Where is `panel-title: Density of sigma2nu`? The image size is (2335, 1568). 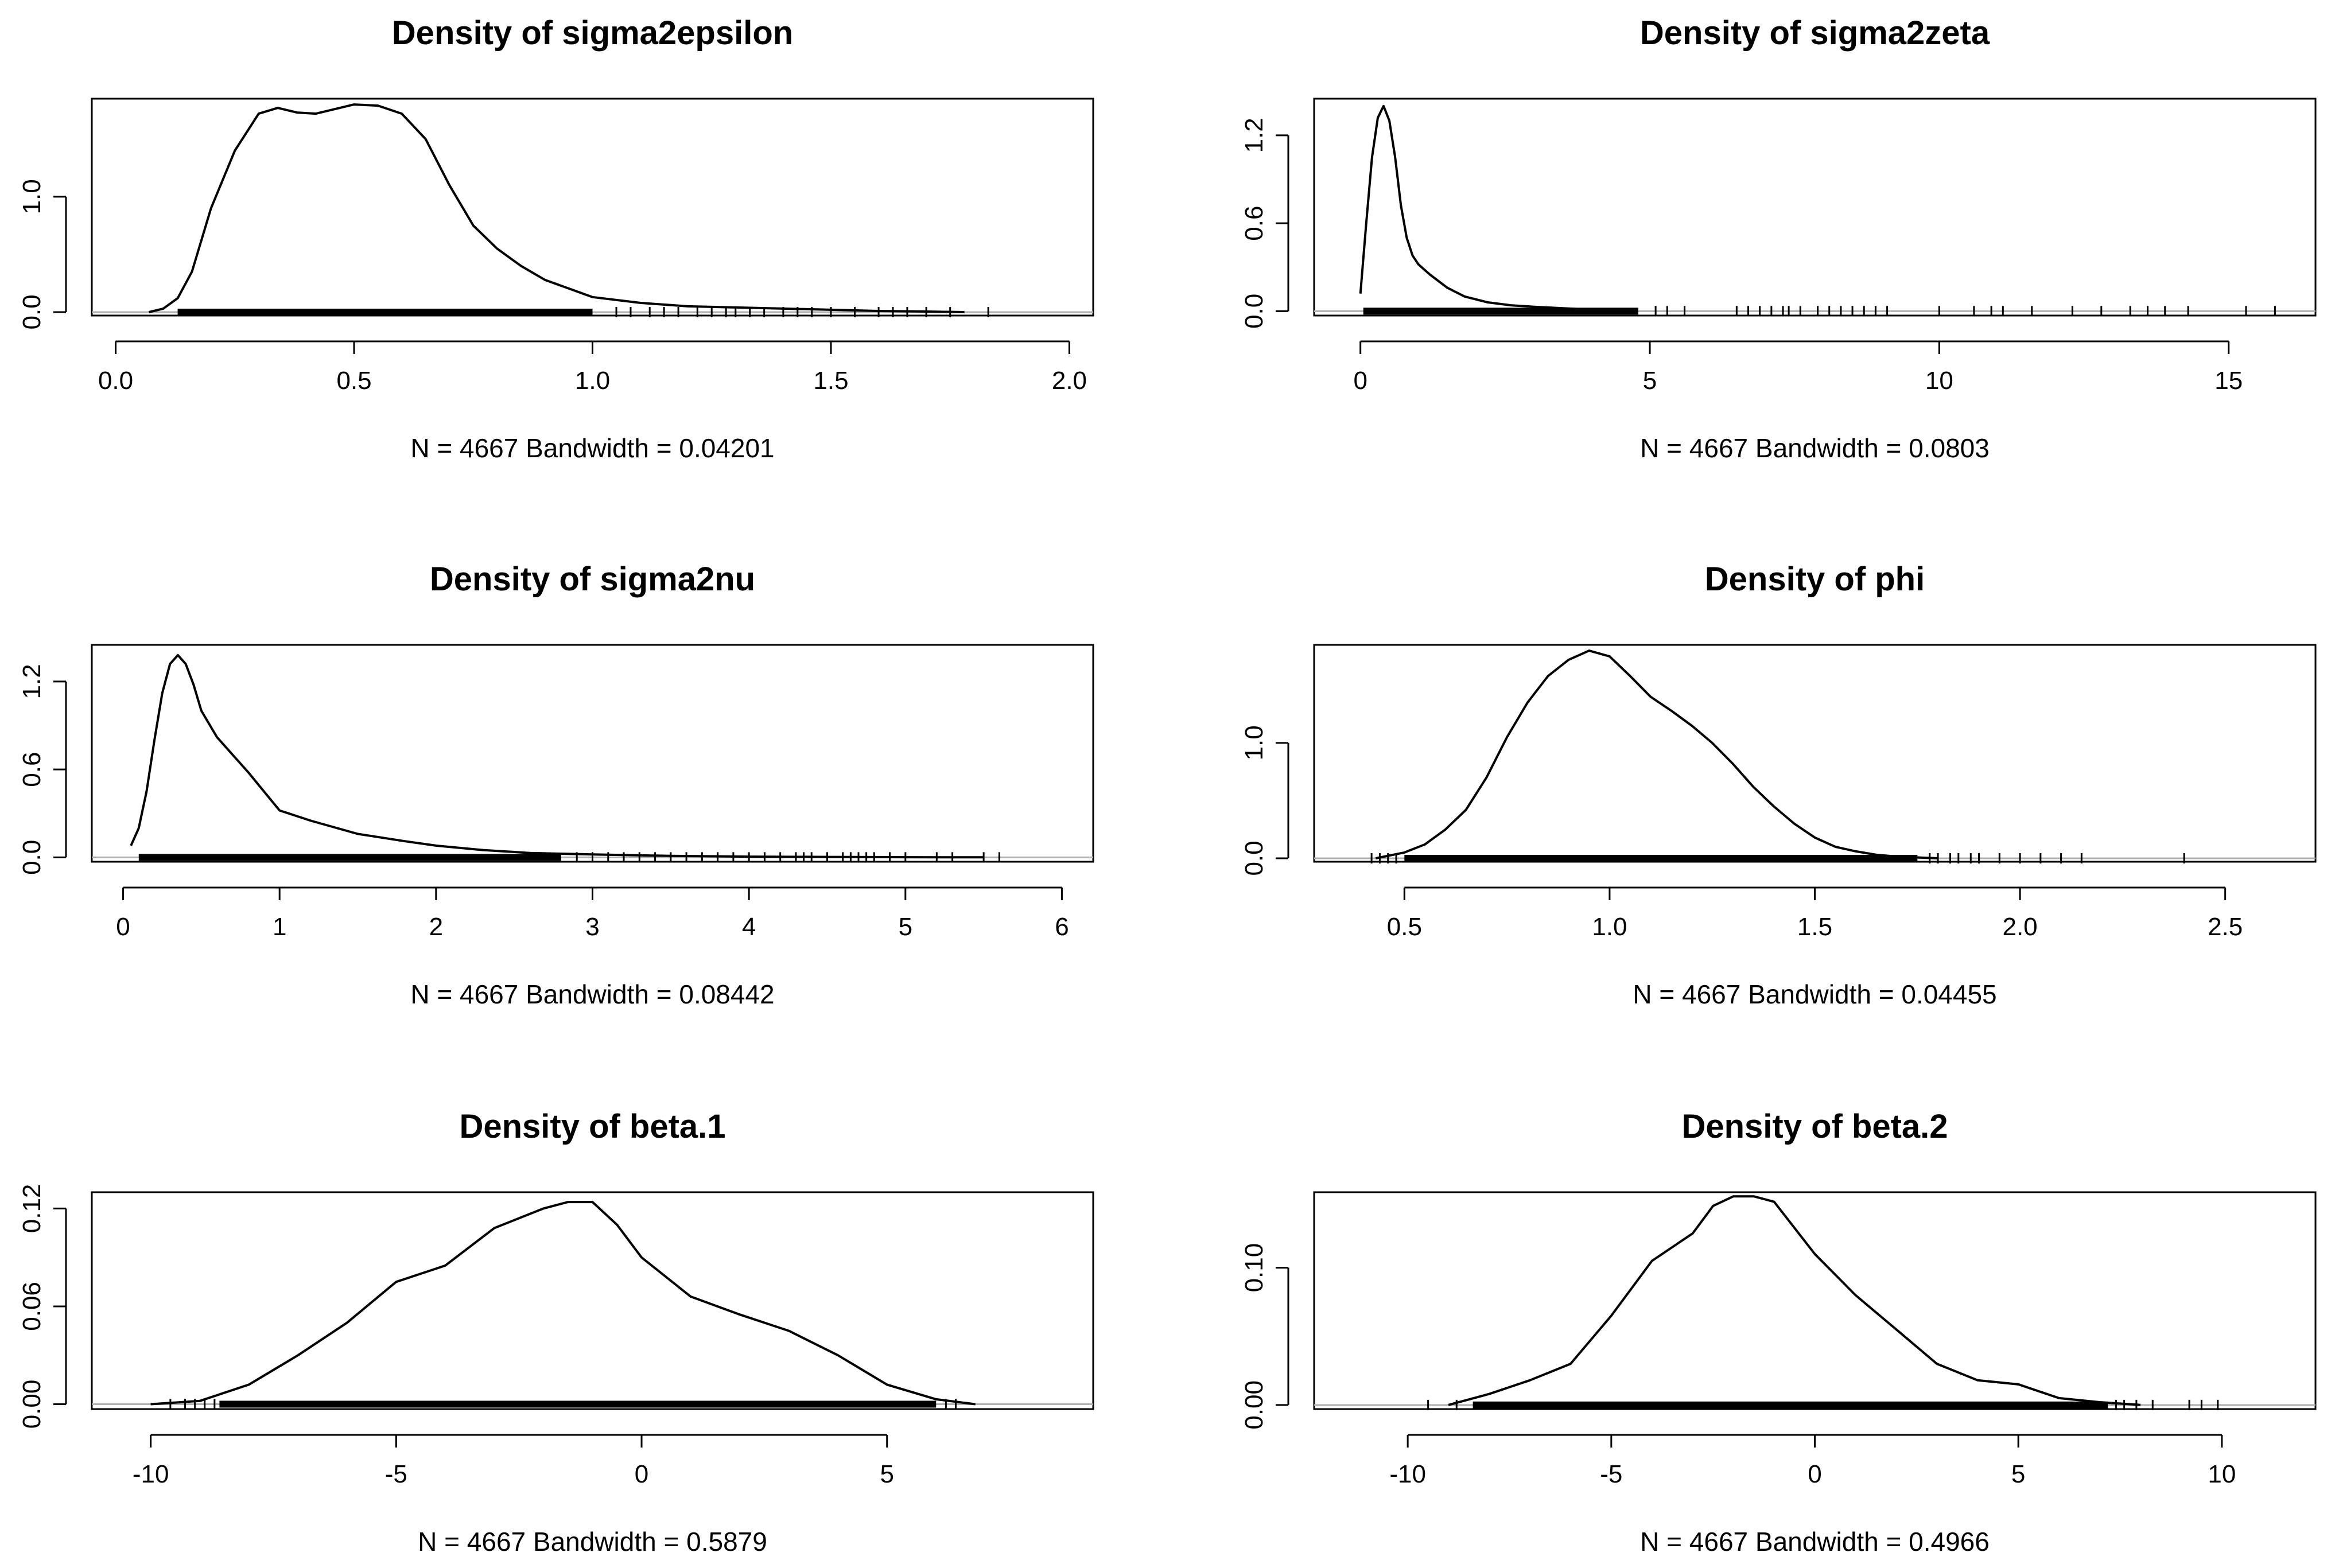 panel-title: Density of sigma2nu is located at coordinates (592, 579).